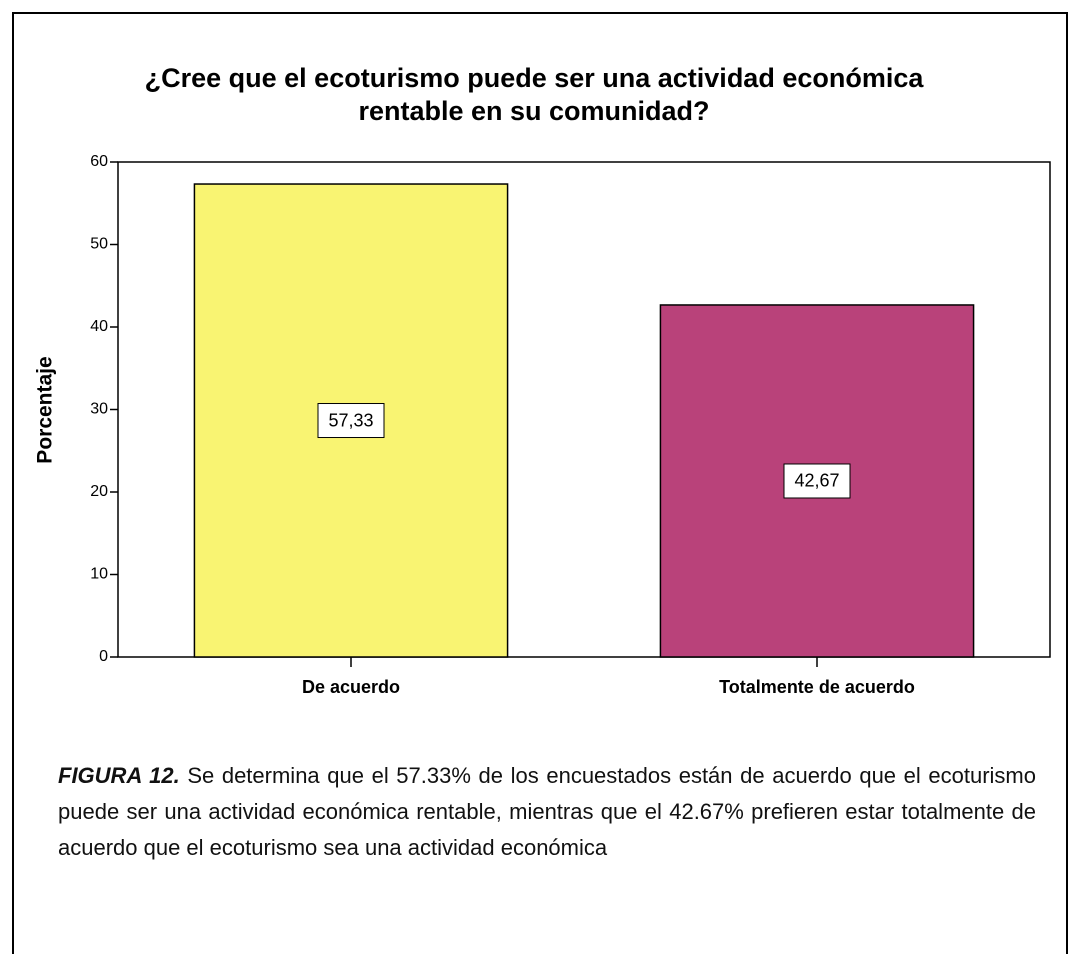 The height and width of the screenshot is (954, 1070). Describe the element at coordinates (351, 687) in the screenshot. I see `x-tick-label: De acuerdo` at that location.